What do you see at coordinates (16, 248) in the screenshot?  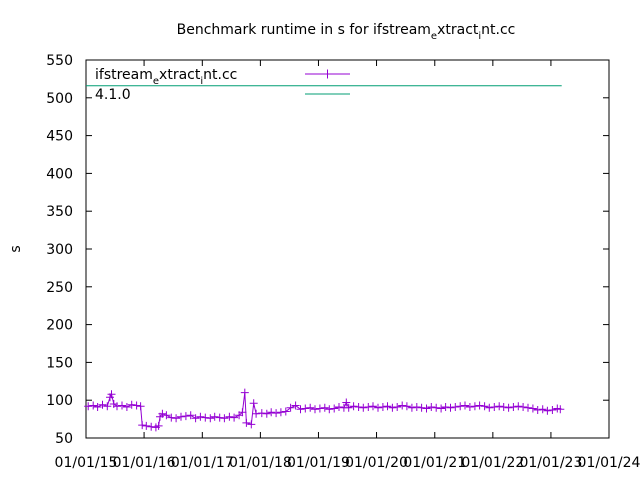 I see `y-axis-label: s` at bounding box center [16, 248].